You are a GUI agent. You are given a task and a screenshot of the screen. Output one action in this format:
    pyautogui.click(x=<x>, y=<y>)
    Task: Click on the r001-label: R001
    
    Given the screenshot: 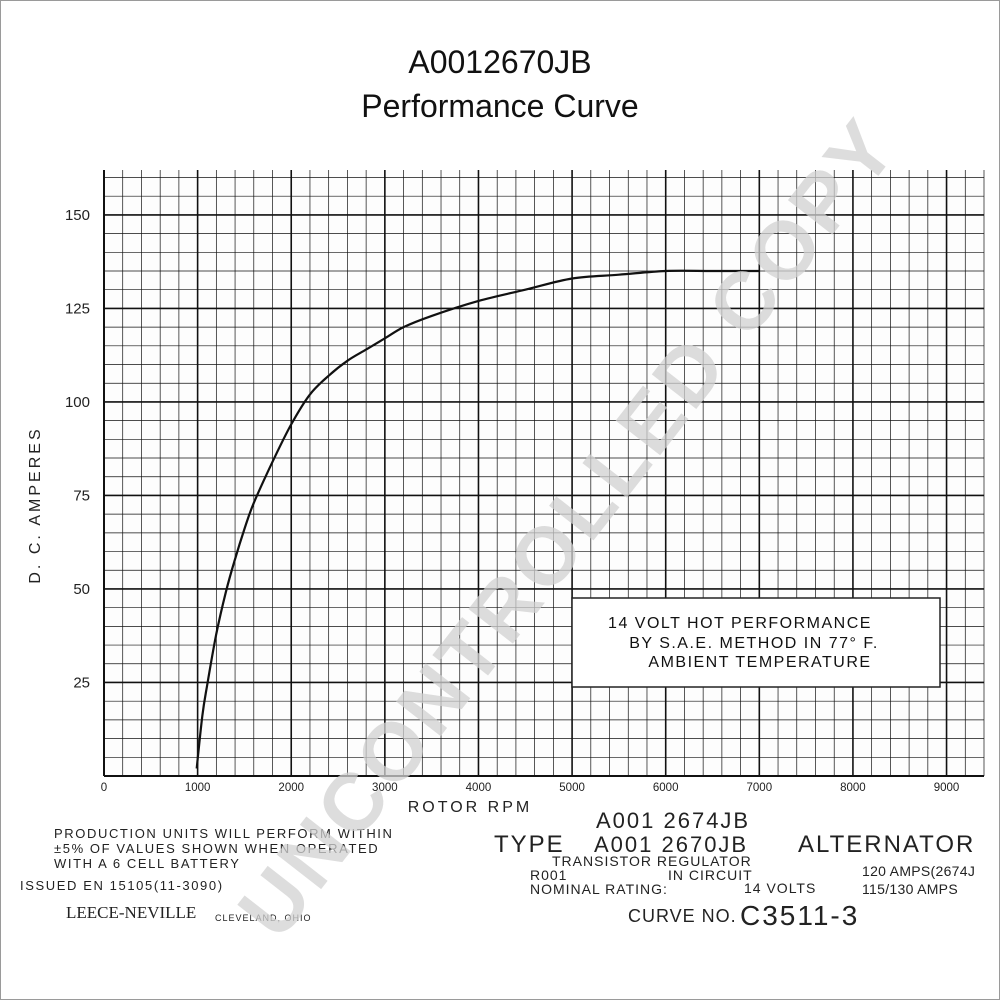 What is the action you would take?
    pyautogui.click(x=548, y=875)
    